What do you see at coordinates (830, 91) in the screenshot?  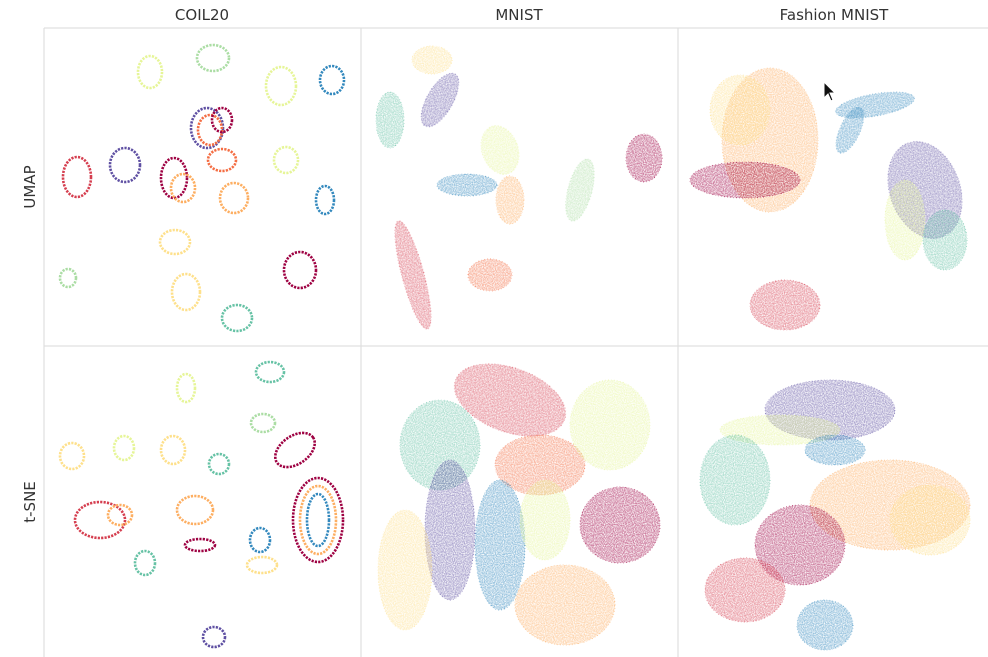 I see `mouse-cursor` at bounding box center [830, 91].